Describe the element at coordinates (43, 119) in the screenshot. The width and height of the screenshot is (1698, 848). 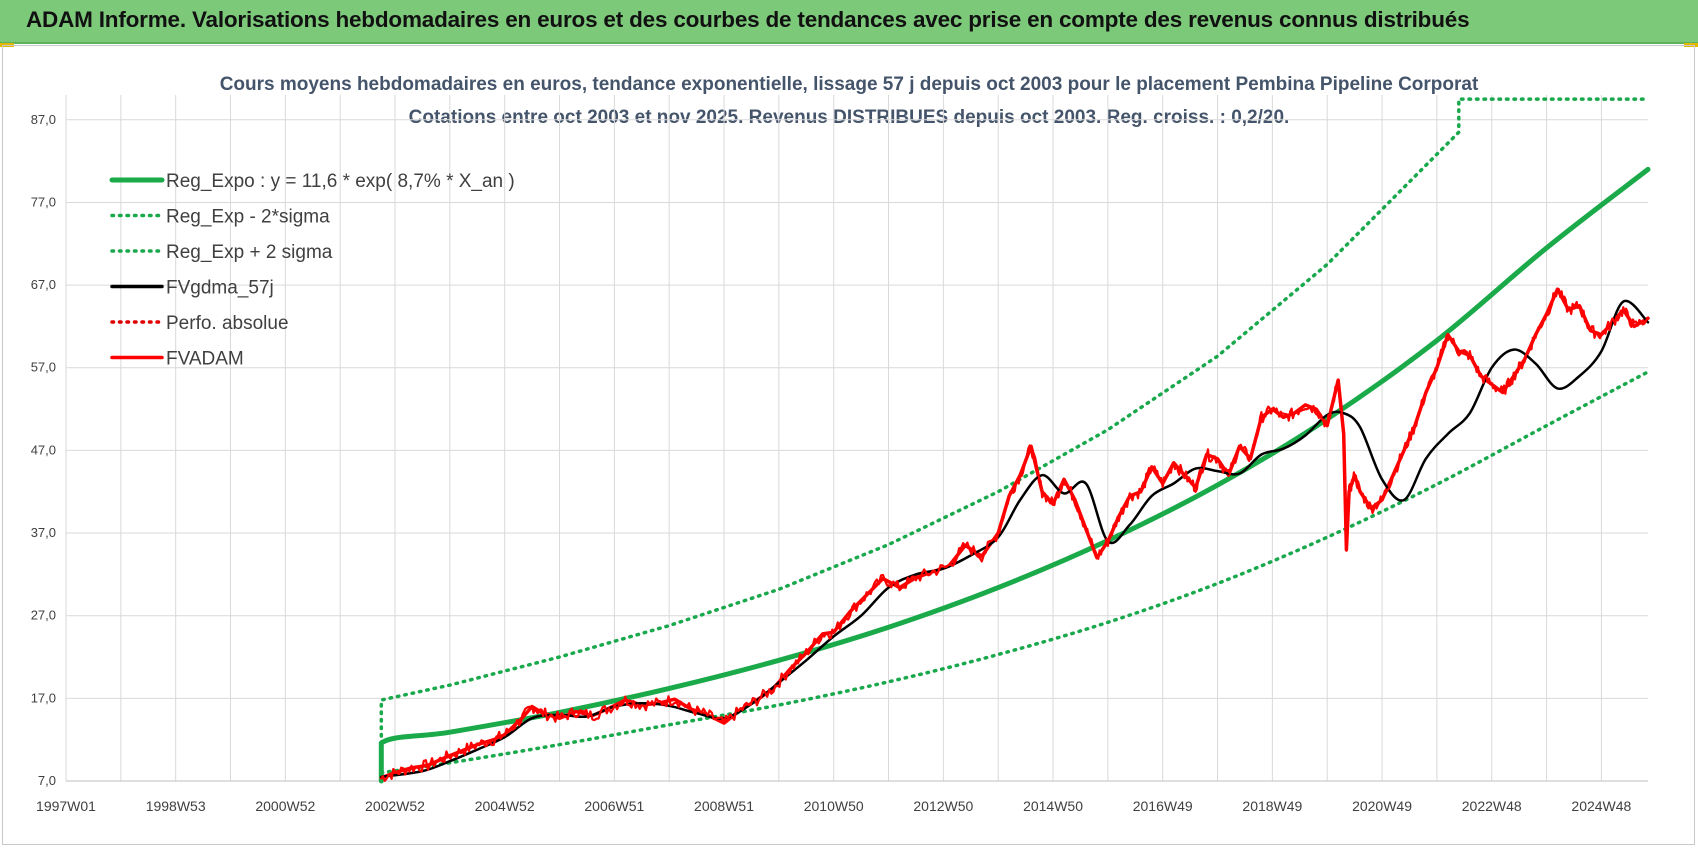
I see `y-tick-label: 87,0` at that location.